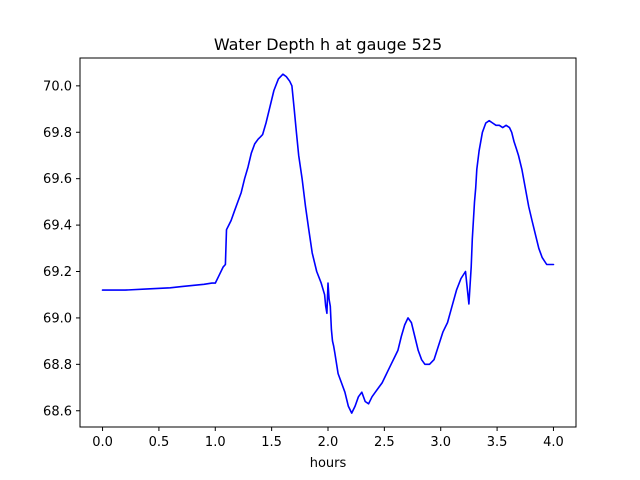 Image resolution: width=640 pixels, height=480 pixels. Describe the element at coordinates (328, 463) in the screenshot. I see `x-axis-label: hours` at that location.